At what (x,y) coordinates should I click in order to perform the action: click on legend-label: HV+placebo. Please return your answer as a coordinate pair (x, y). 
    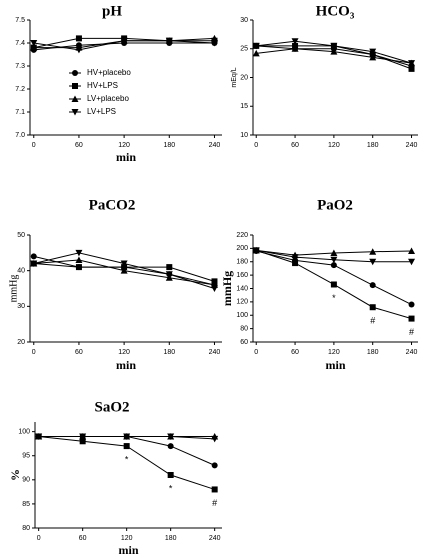
    Looking at the image, I should click on (109, 72).